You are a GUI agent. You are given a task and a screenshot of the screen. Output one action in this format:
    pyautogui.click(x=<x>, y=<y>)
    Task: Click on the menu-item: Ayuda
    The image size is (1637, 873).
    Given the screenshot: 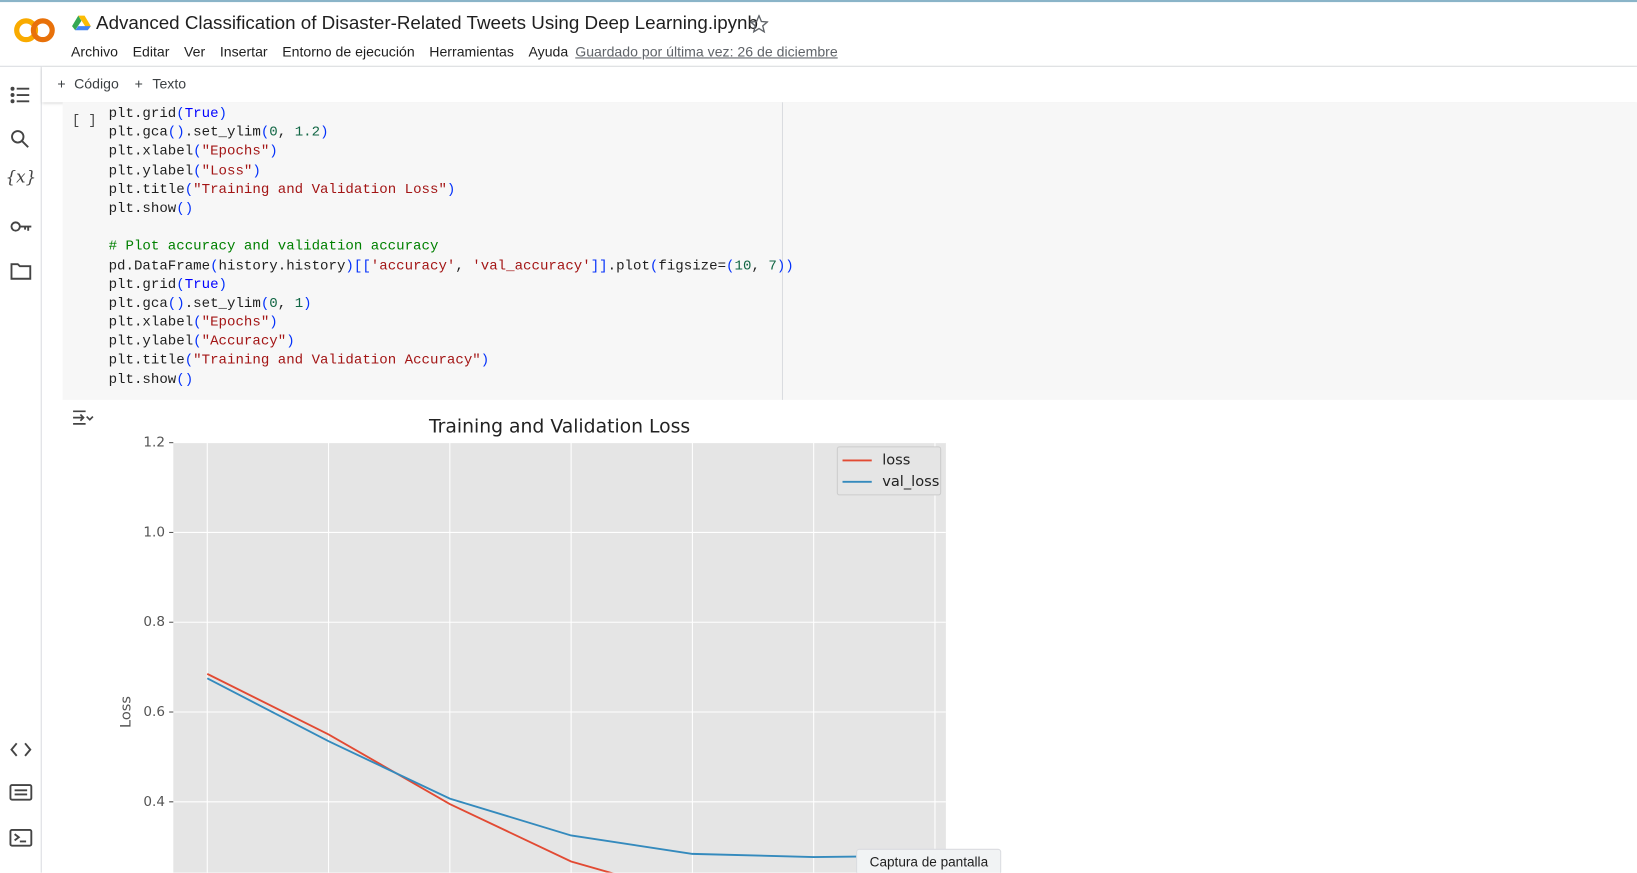 What is the action you would take?
    pyautogui.click(x=548, y=51)
    